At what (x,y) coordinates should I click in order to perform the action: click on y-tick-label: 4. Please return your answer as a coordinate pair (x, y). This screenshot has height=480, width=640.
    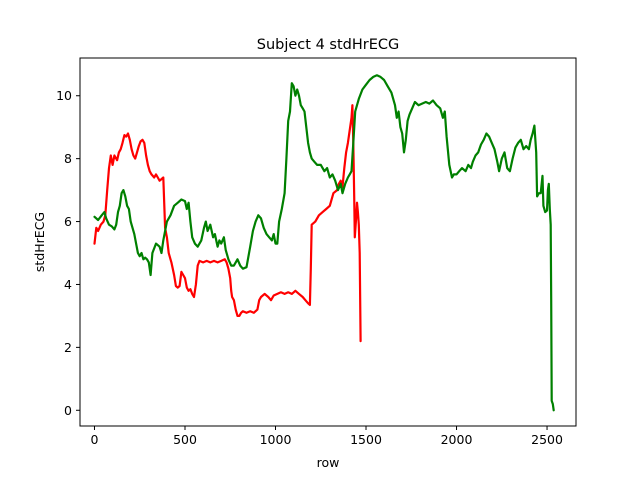
    Looking at the image, I should click on (68, 284).